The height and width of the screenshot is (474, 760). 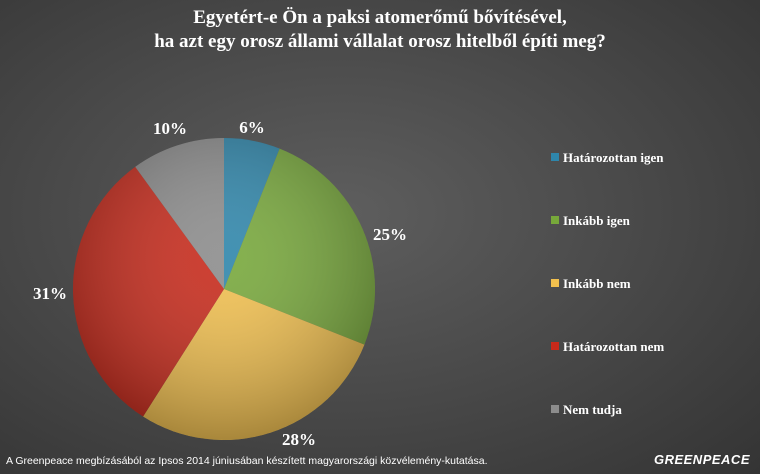 I want to click on legend-item-3: Inkább nem, so click(x=591, y=284).